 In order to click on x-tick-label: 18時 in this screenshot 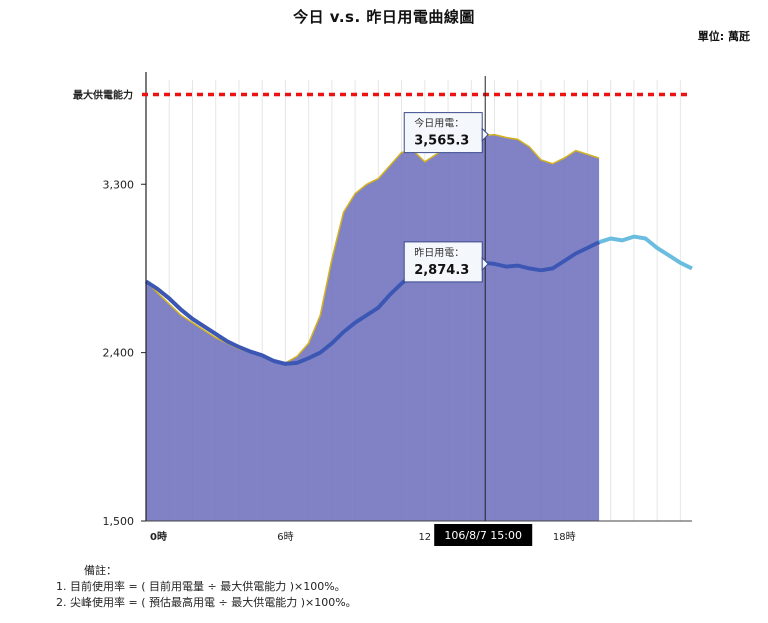, I will do `click(564, 537)`.